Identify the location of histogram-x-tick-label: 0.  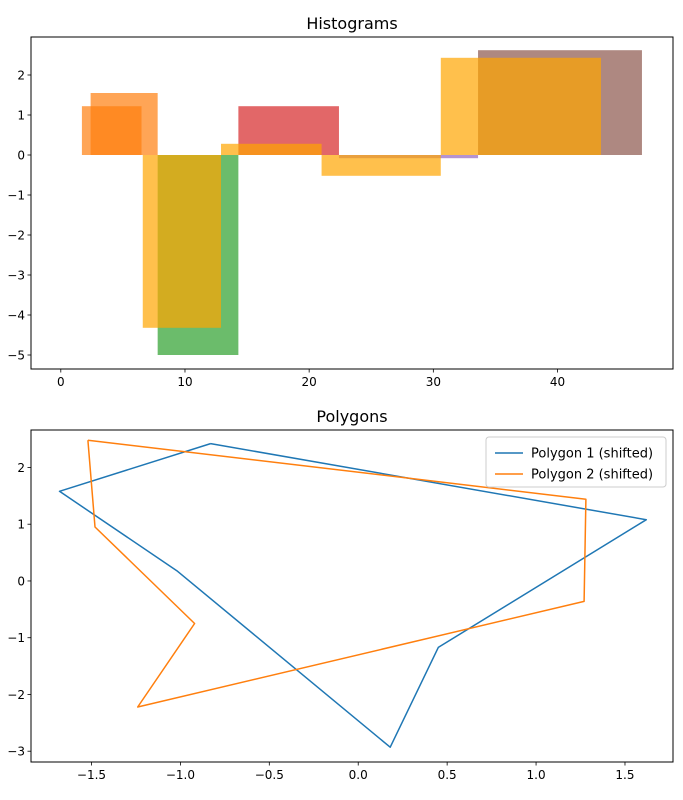
(61, 382).